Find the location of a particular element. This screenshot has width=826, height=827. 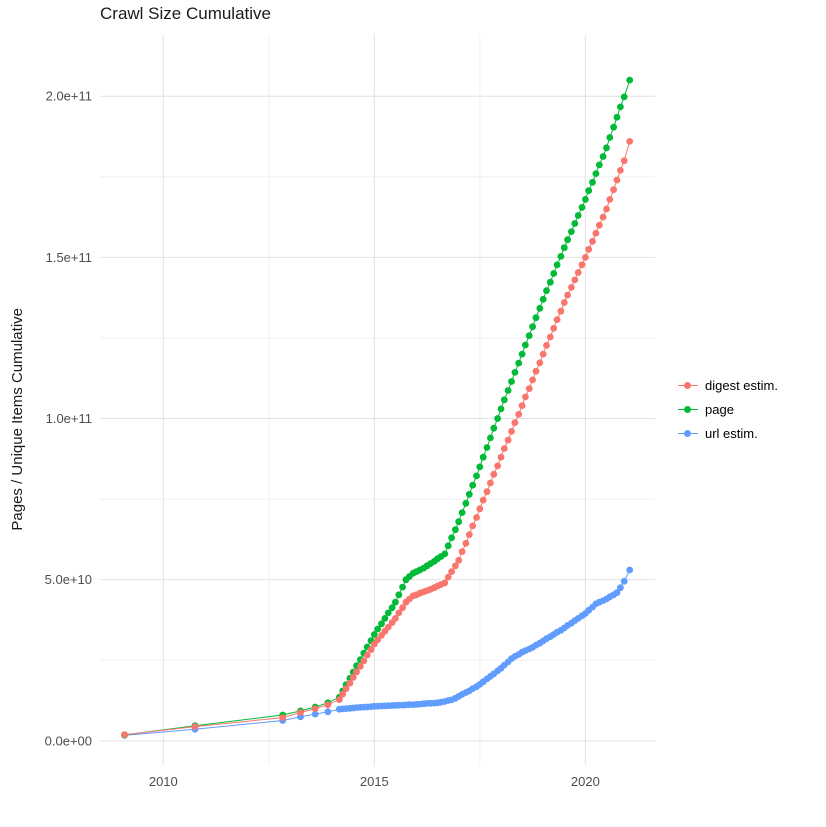

legend: digest estim. page url estim. is located at coordinates (728, 409).